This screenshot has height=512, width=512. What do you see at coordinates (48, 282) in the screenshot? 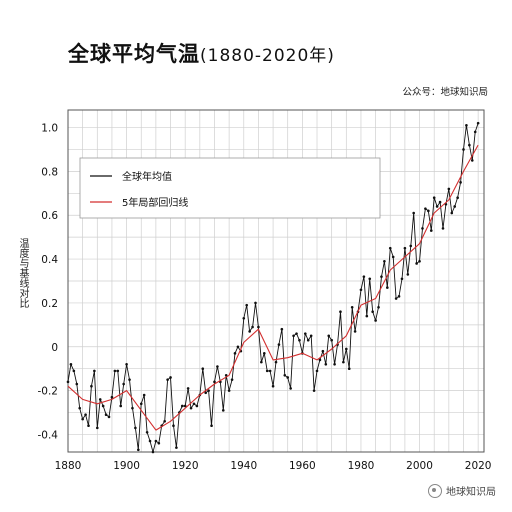
I see `y-axis-ticks: -0.4 -0.2 0 0.2 0.4 0.6 0.8 1.0` at bounding box center [48, 282].